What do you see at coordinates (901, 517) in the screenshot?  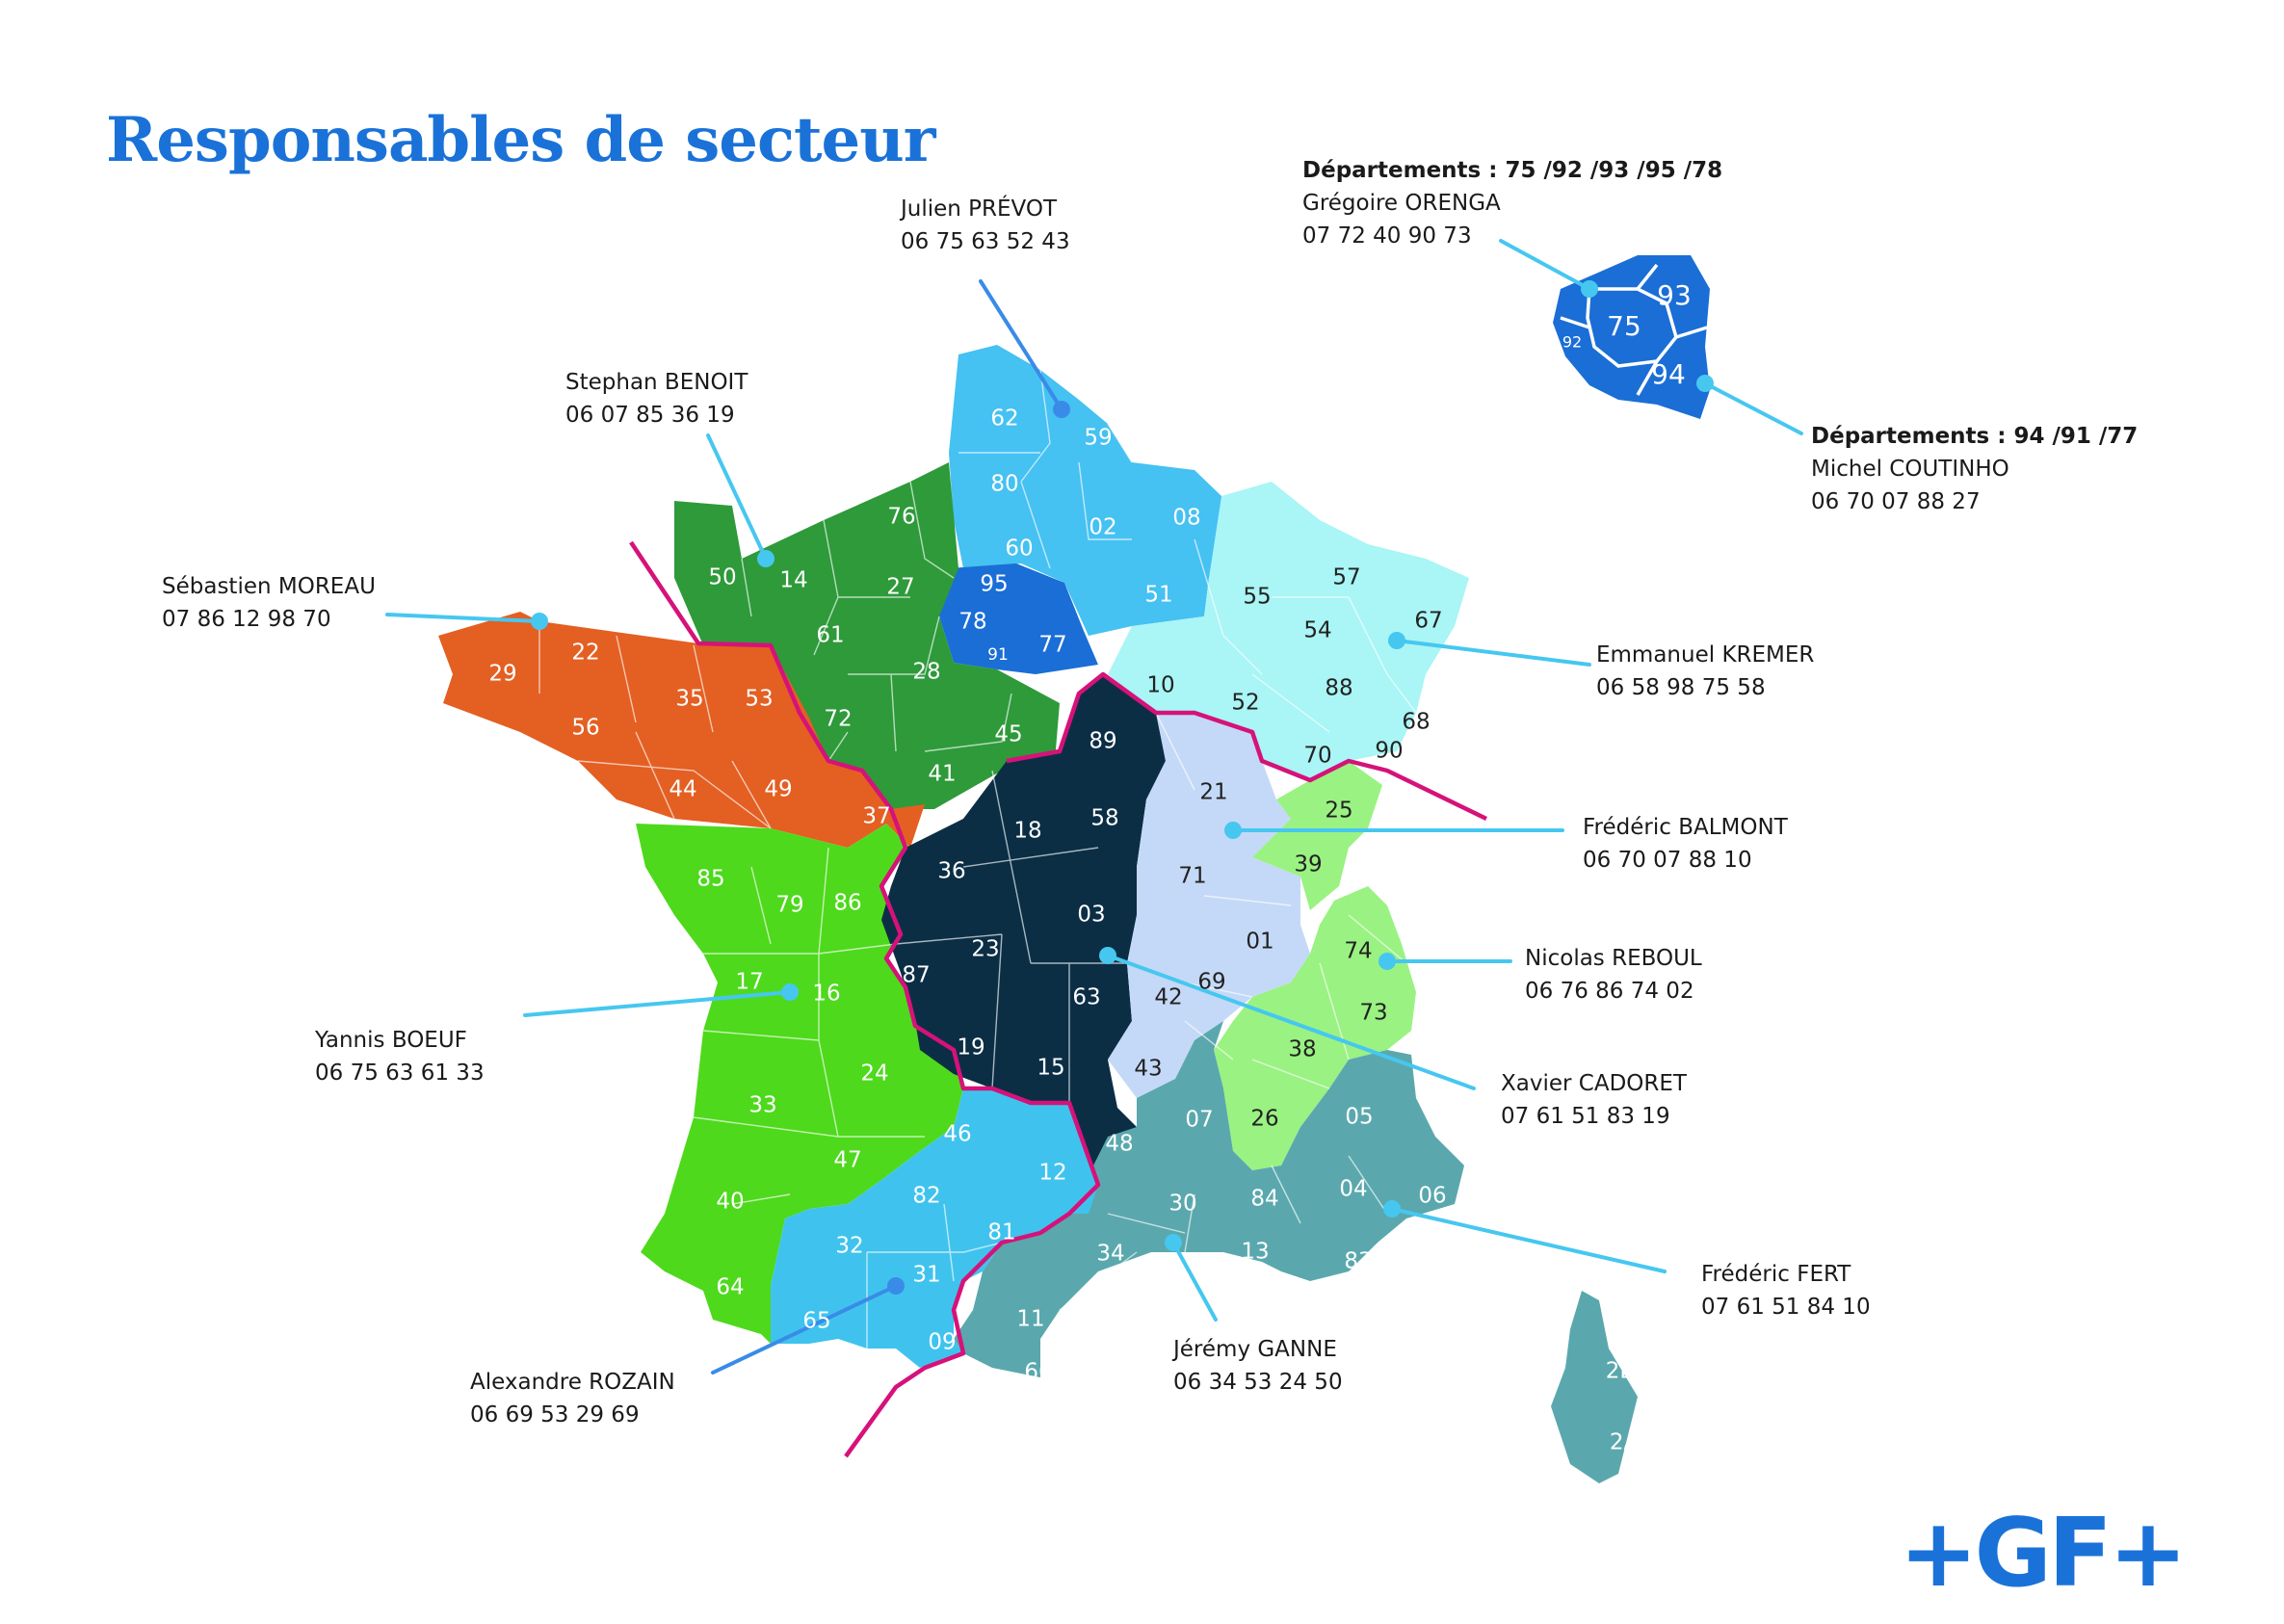 I see `dept-76: 76` at bounding box center [901, 517].